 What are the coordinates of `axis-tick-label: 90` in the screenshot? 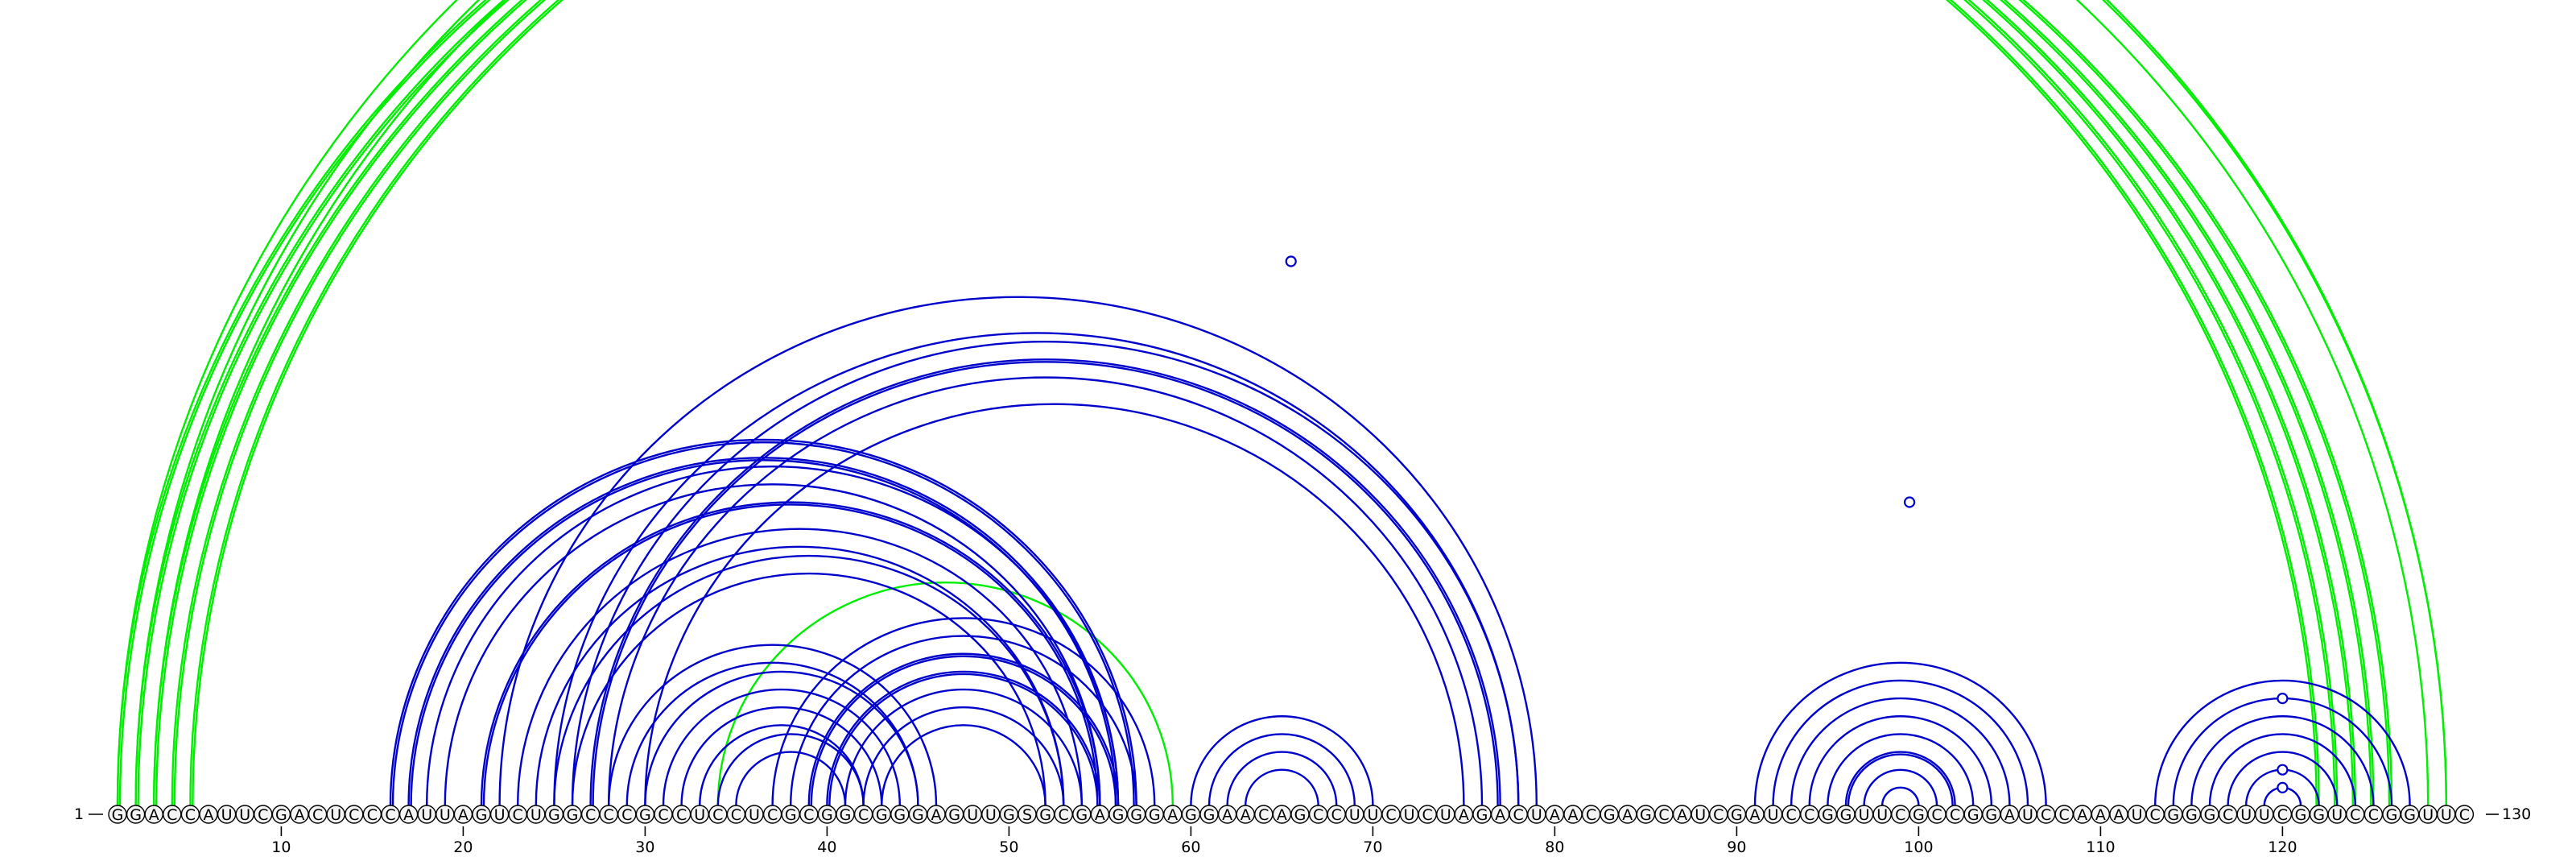 It's located at (1736, 847).